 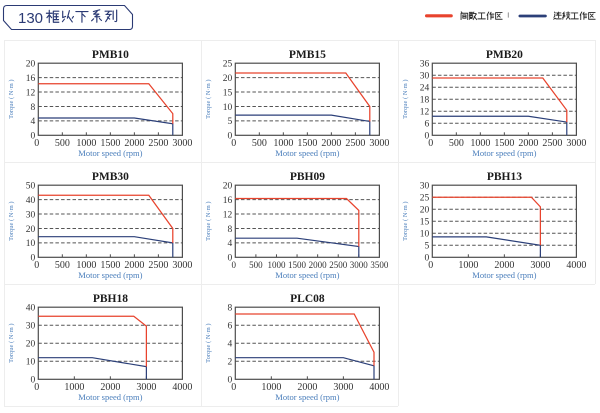 I want to click on svg-text: PBH13, so click(x=504, y=177).